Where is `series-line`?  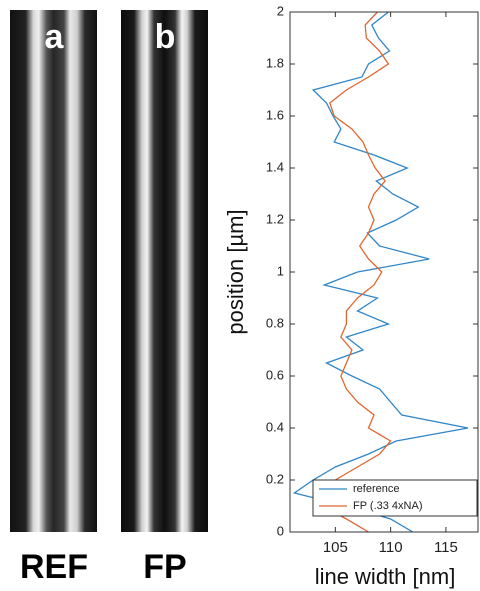 series-line is located at coordinates (352, 272).